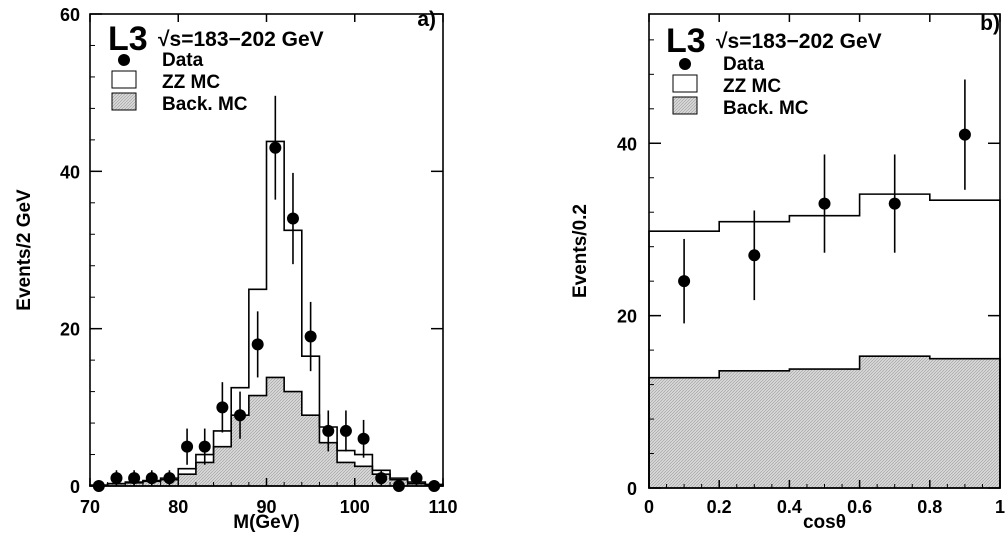 This screenshot has height=539, width=1008. I want to click on y-tick-label: 60, so click(70, 15).